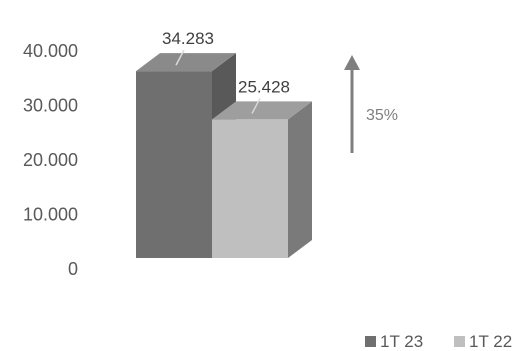 This screenshot has width=521, height=351. Describe the element at coordinates (490, 341) in the screenshot. I see `legend-label: 1T 22` at that location.